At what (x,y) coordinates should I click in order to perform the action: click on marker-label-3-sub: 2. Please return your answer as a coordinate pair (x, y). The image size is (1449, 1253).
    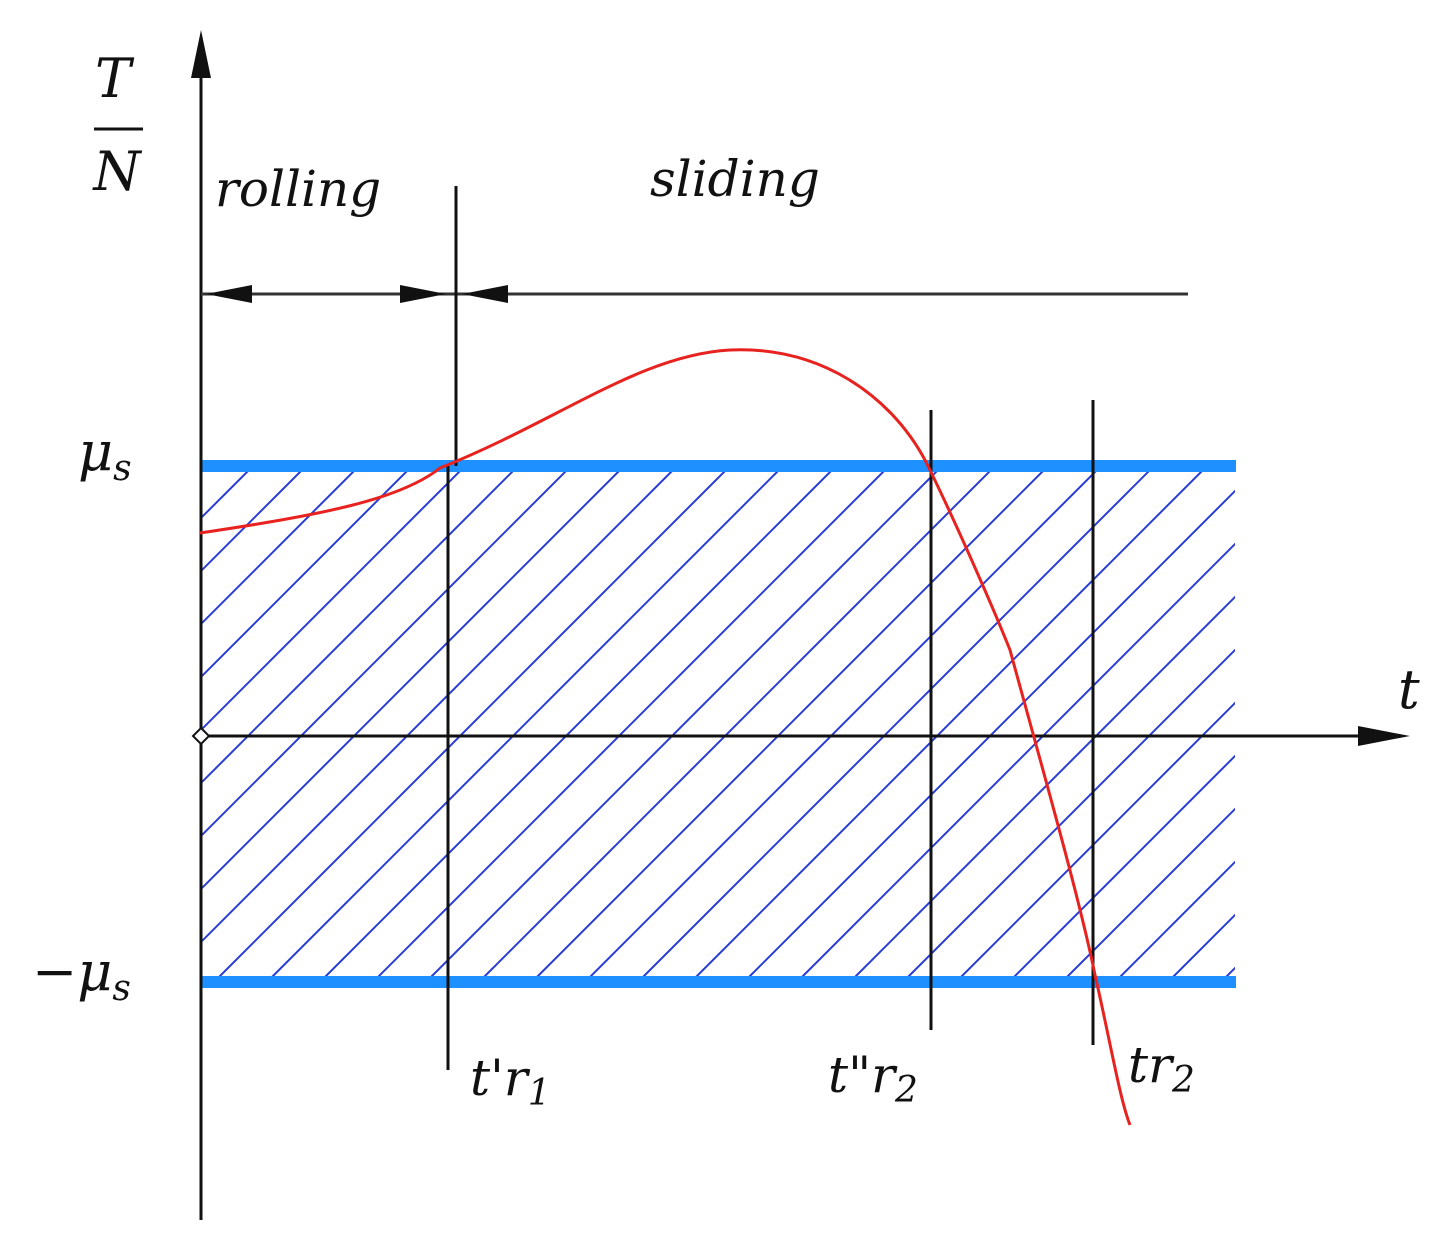
    Looking at the image, I should click on (1183, 1080).